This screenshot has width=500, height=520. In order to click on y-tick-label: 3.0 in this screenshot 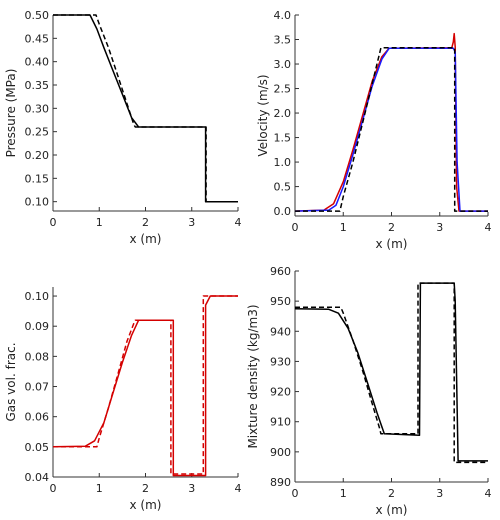, I will do `click(283, 64)`.